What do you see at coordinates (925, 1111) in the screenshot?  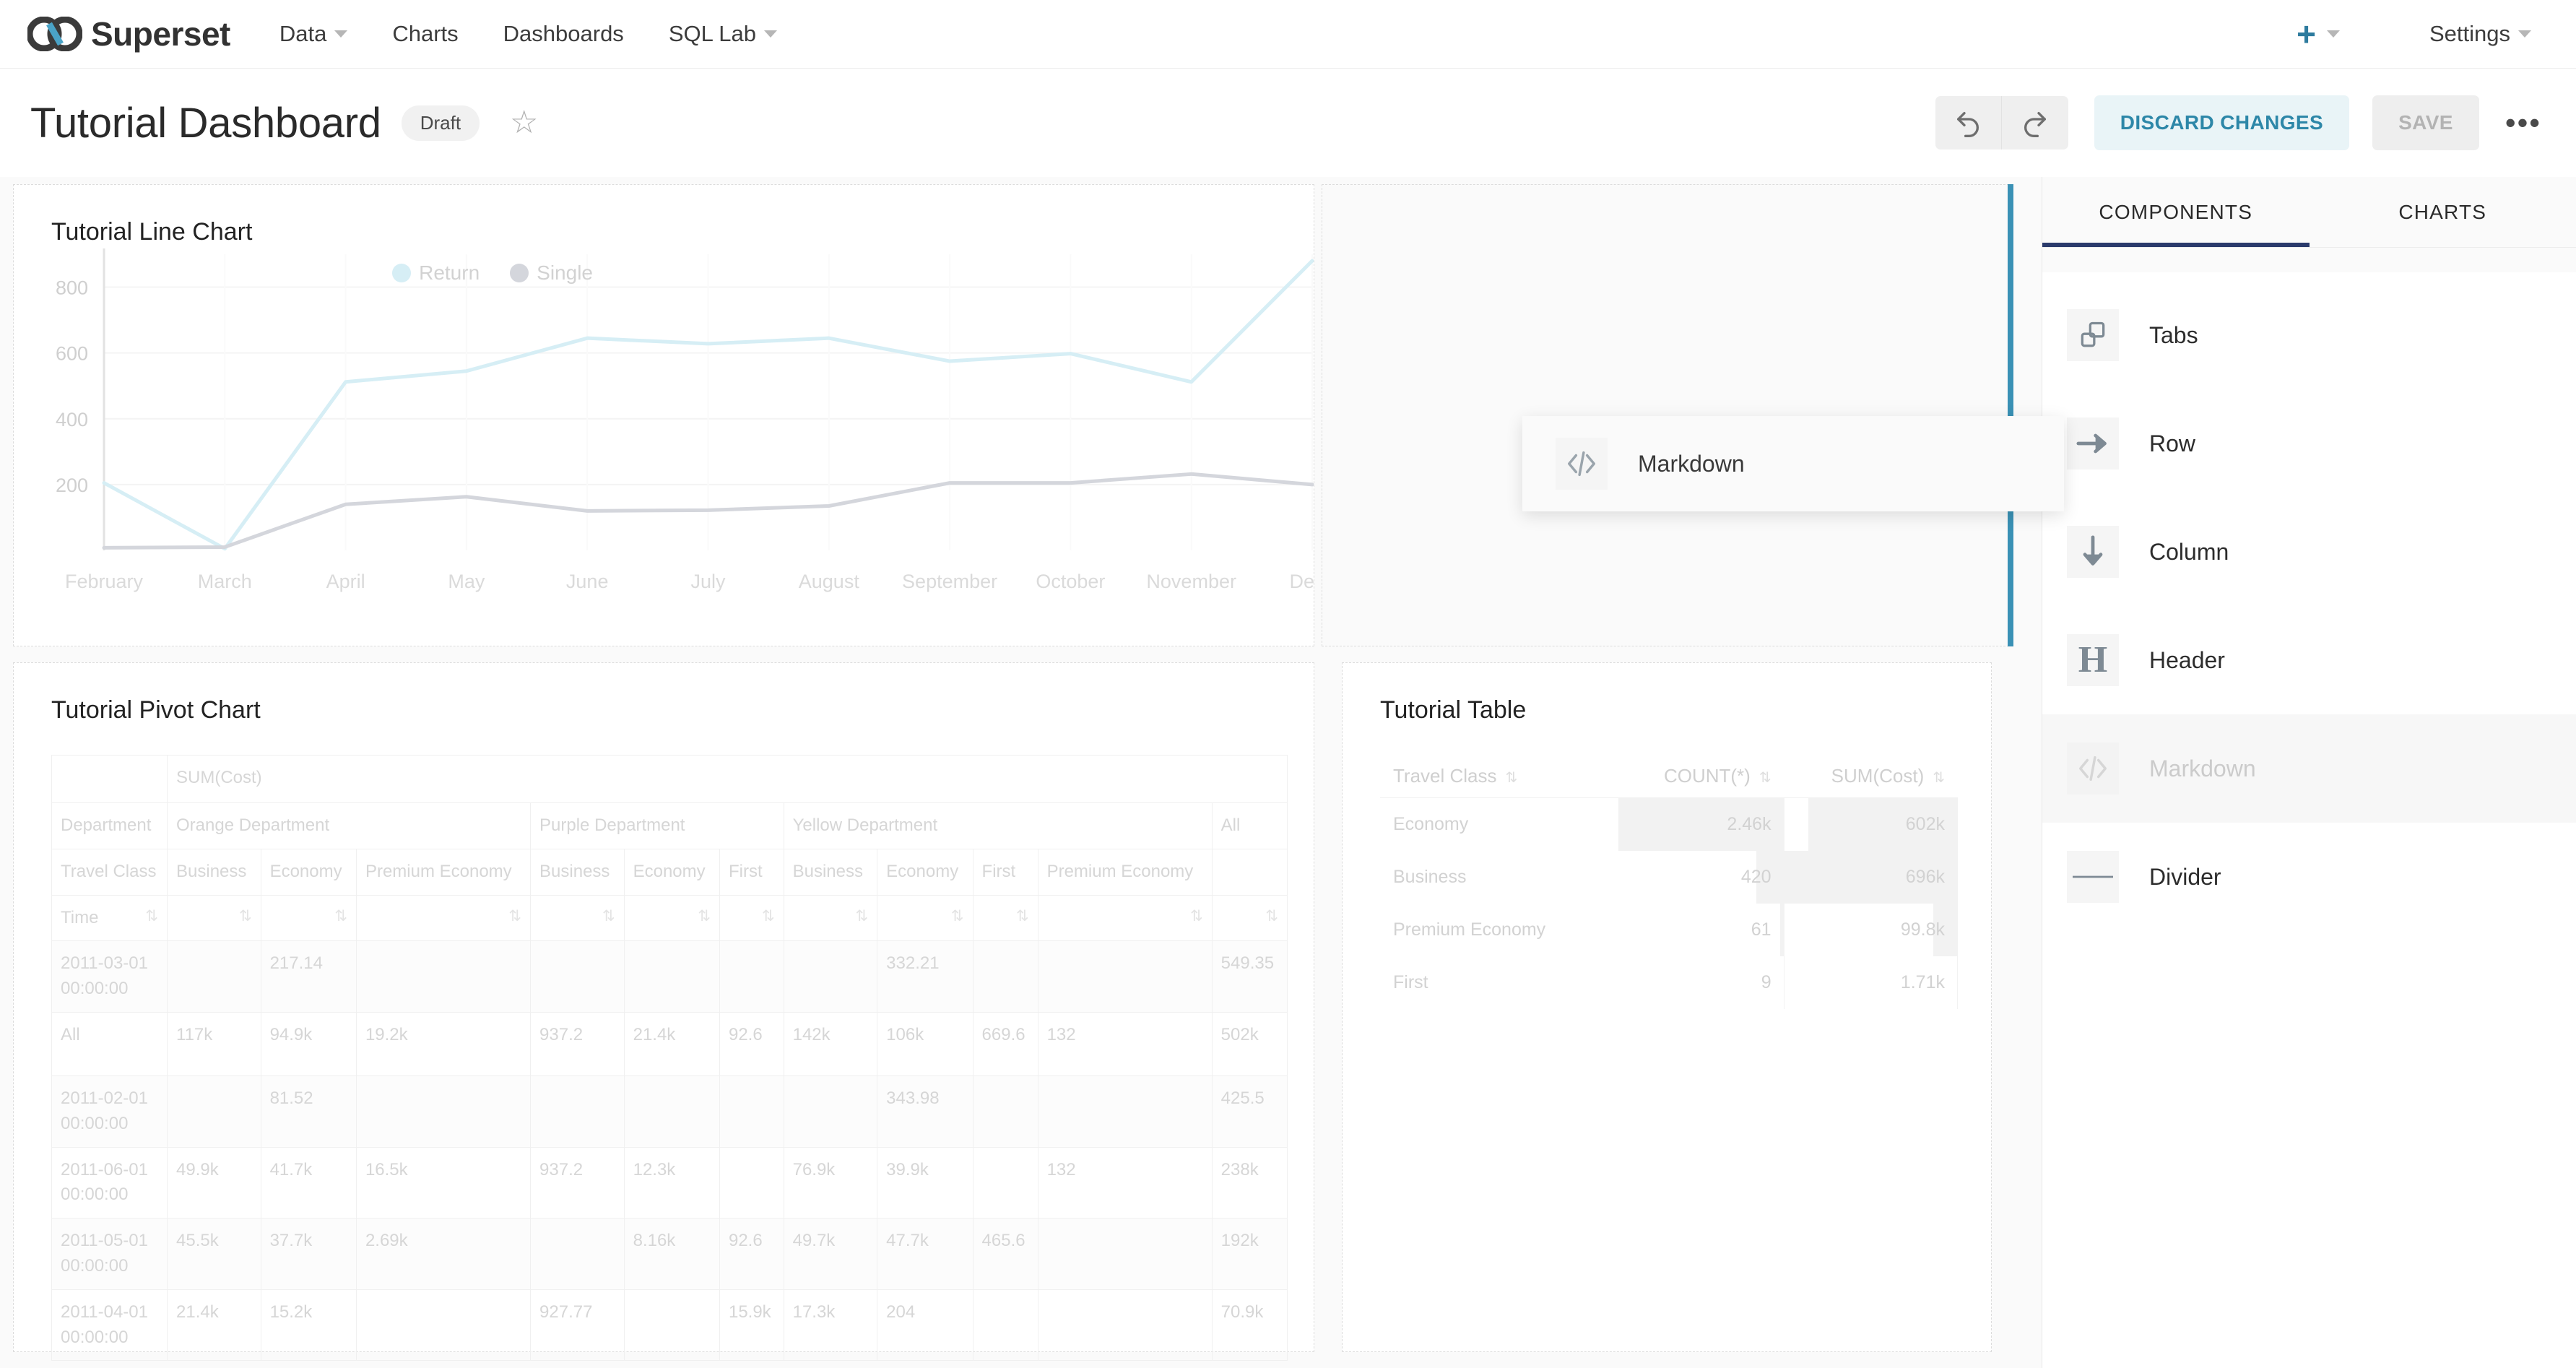 I see `pivot-cell: 343.98` at bounding box center [925, 1111].